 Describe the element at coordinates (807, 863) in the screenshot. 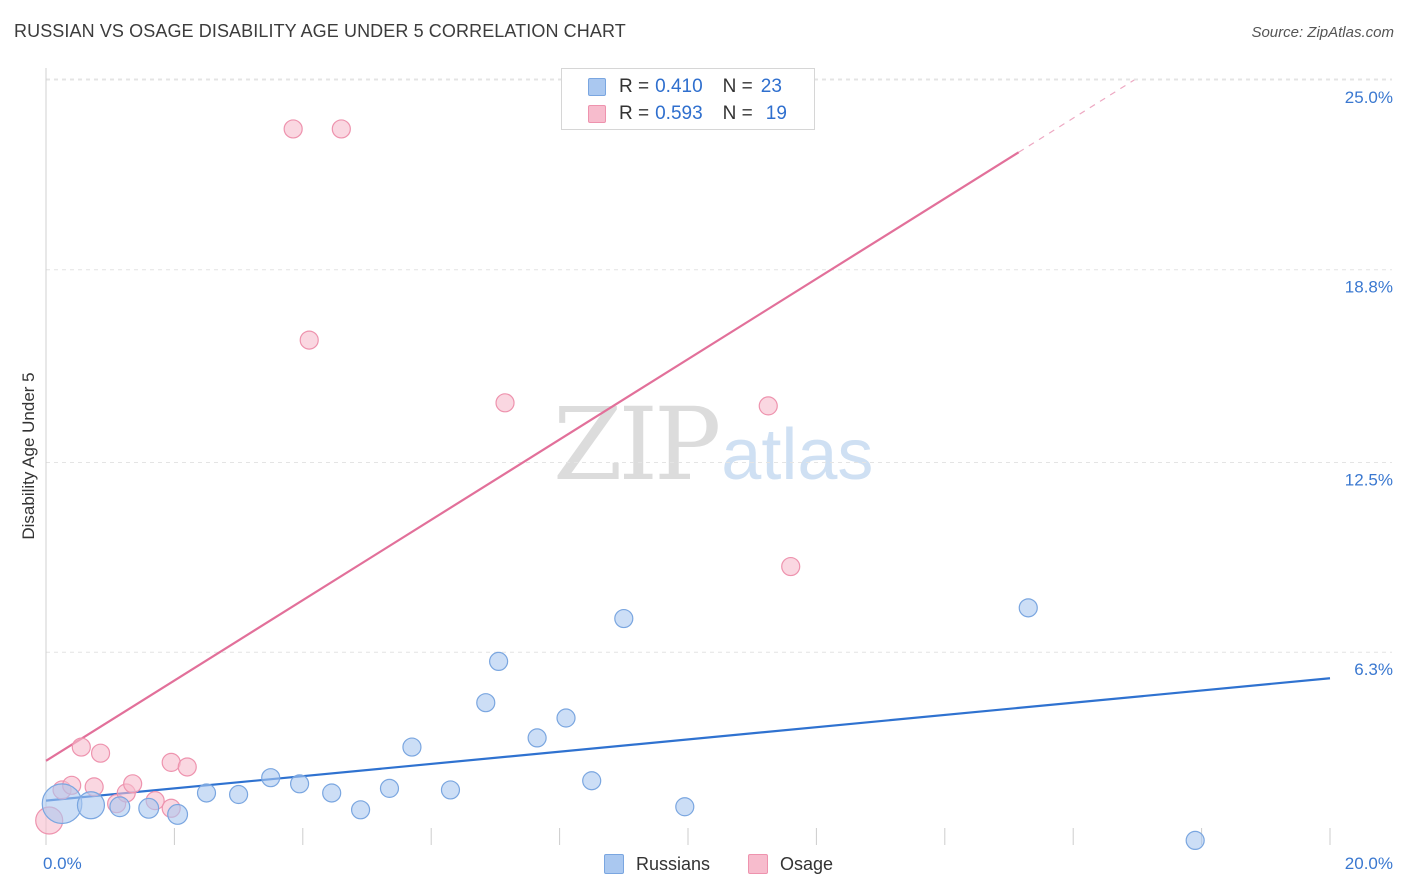

I see `legend-label-osage: Osage` at that location.